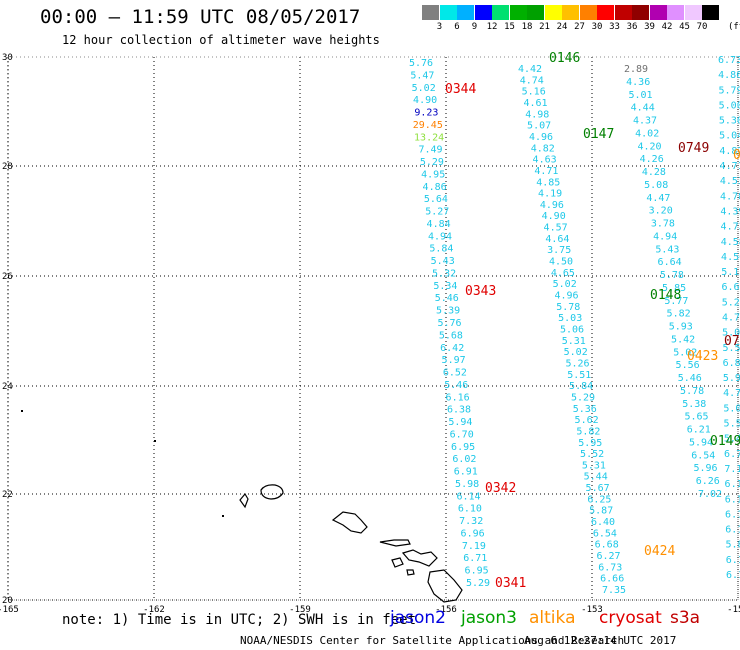  Describe the element at coordinates (452, 348) in the screenshot. I see `track-value: 6.42` at that location.